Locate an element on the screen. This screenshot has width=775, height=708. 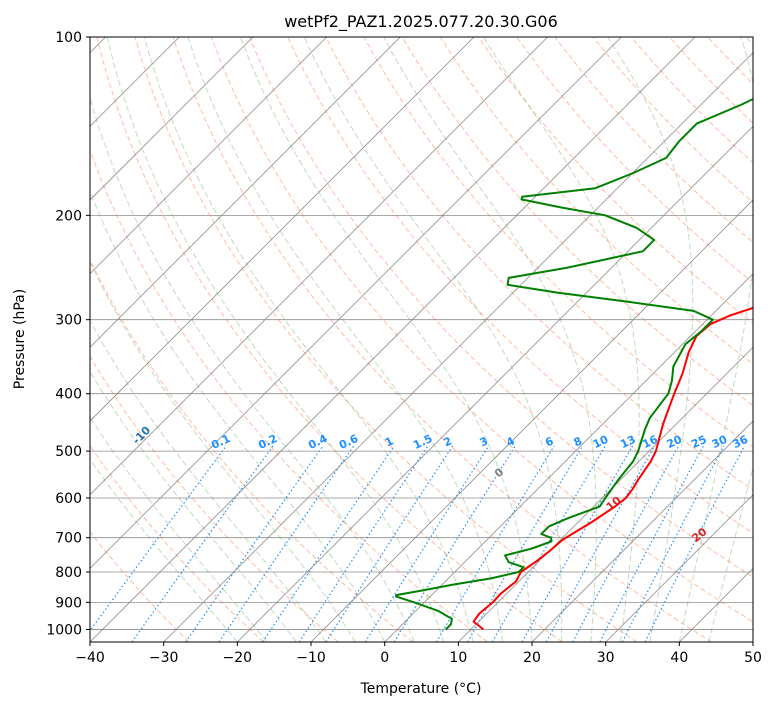
y-tick-label: 800 is located at coordinates (68, 573).